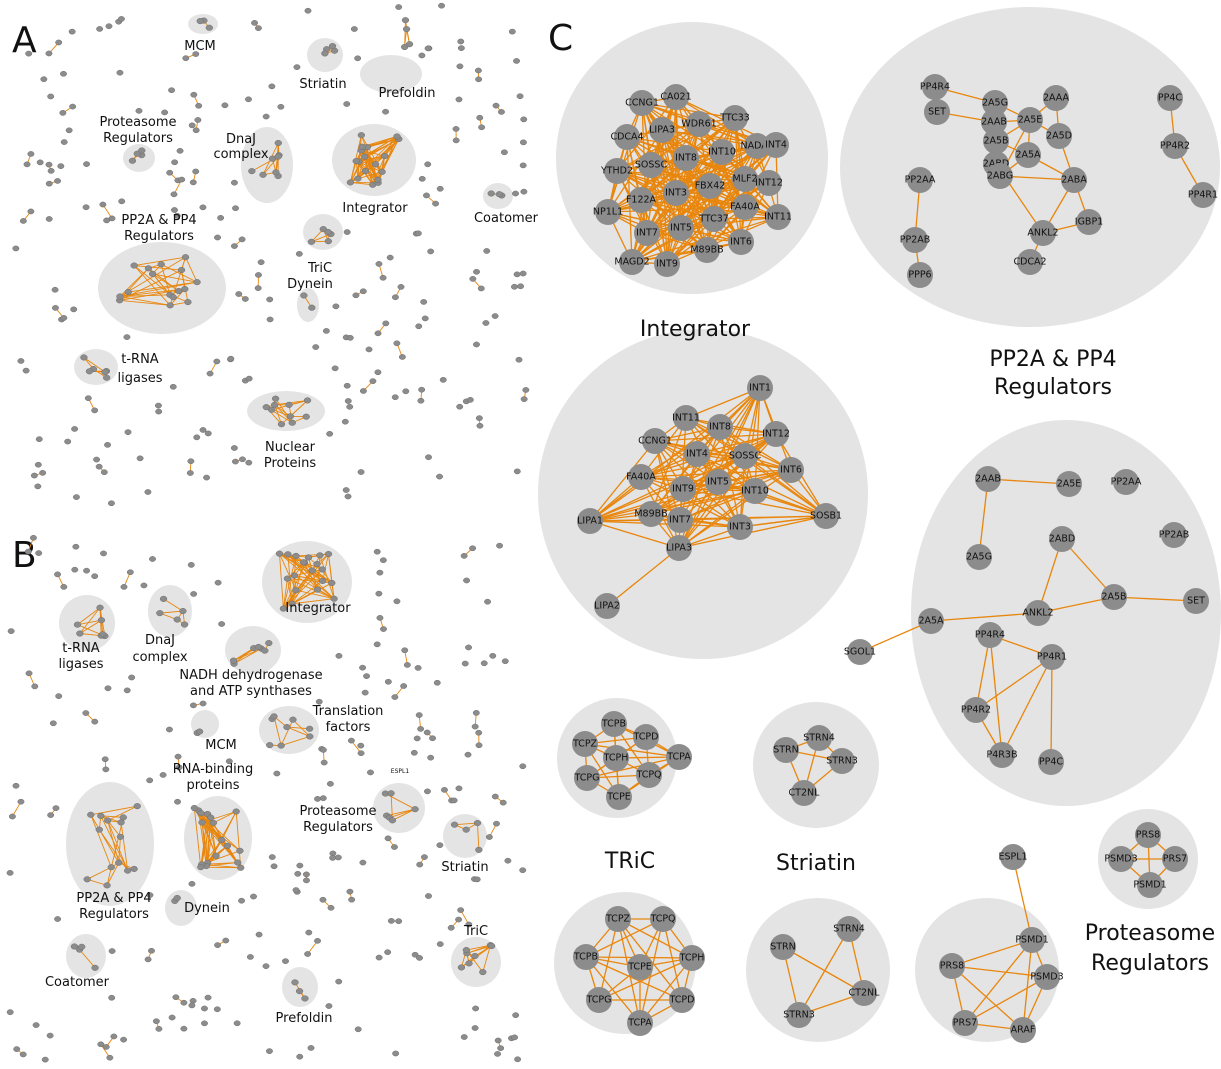 The width and height of the screenshot is (1221, 1069). Describe the element at coordinates (607, 606) in the screenshot. I see `node-lipa2` at that location.